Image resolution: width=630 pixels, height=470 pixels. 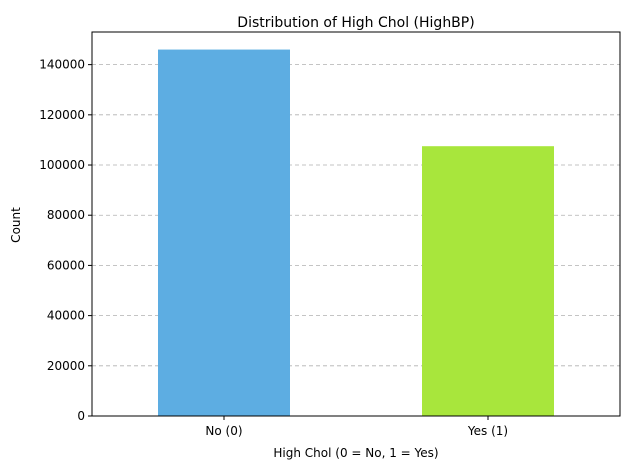 I want to click on x-tick-label: No (0), so click(x=223, y=431).